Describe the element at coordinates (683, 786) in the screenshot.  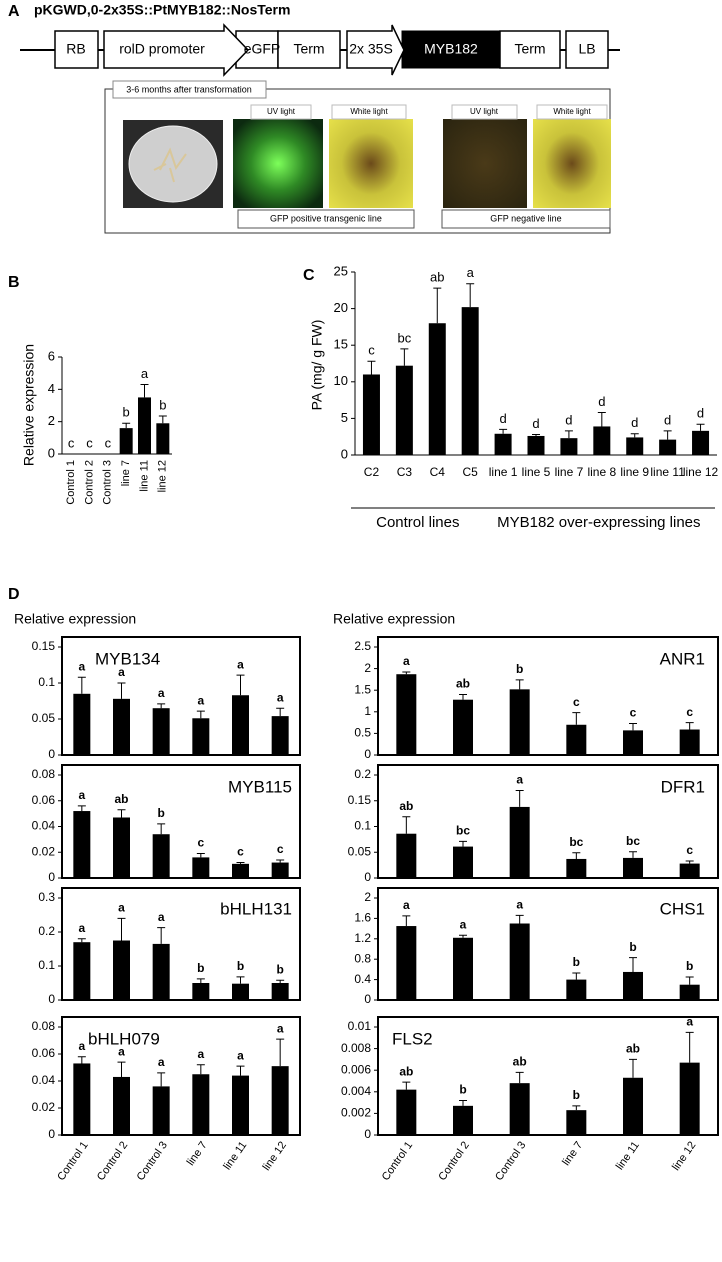
I see `chart-title: DFR1` at that location.